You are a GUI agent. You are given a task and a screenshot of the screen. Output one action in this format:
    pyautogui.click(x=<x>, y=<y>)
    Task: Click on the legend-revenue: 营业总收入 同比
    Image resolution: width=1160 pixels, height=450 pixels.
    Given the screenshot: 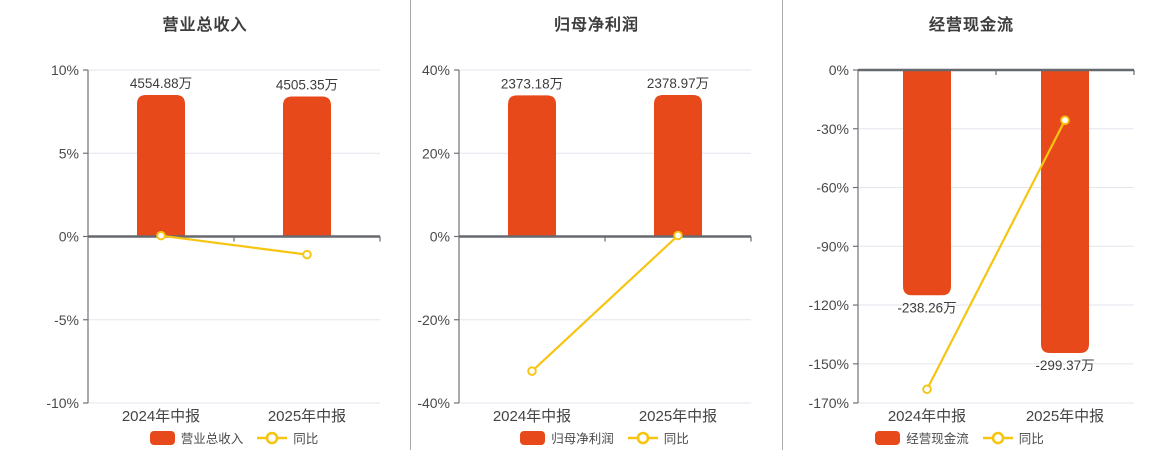 What is the action you would take?
    pyautogui.click(x=234, y=437)
    